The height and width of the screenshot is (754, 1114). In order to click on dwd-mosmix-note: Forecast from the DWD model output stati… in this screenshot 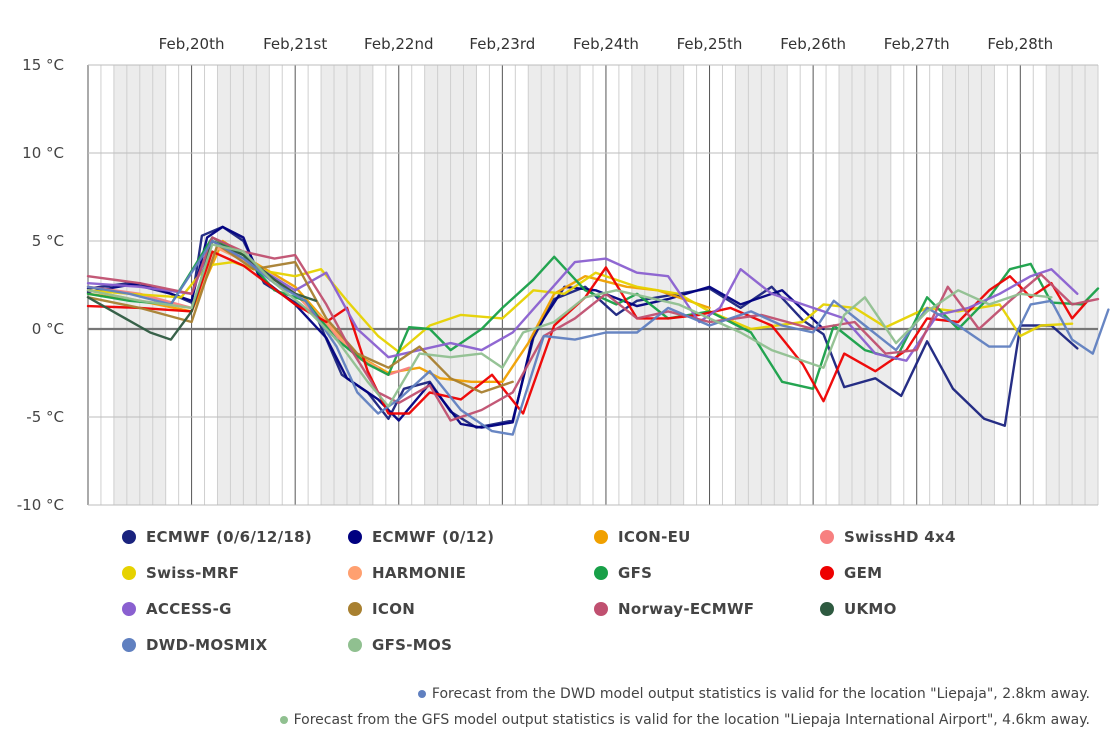, I will do `click(753, 694)`.